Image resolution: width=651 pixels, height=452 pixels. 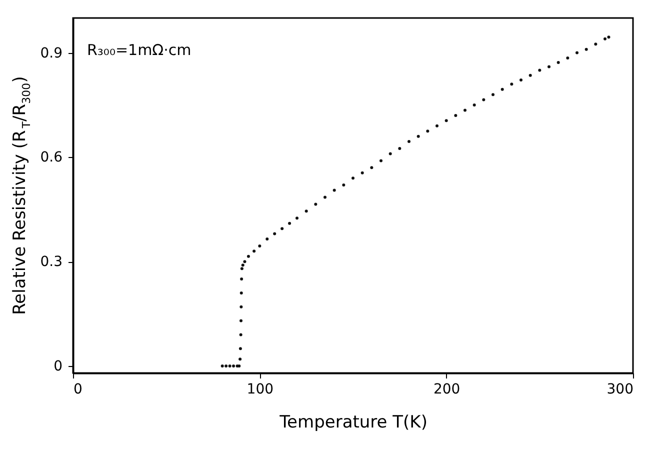 What do you see at coordinates (260, 390) in the screenshot?
I see `x-tick-label: 100` at bounding box center [260, 390].